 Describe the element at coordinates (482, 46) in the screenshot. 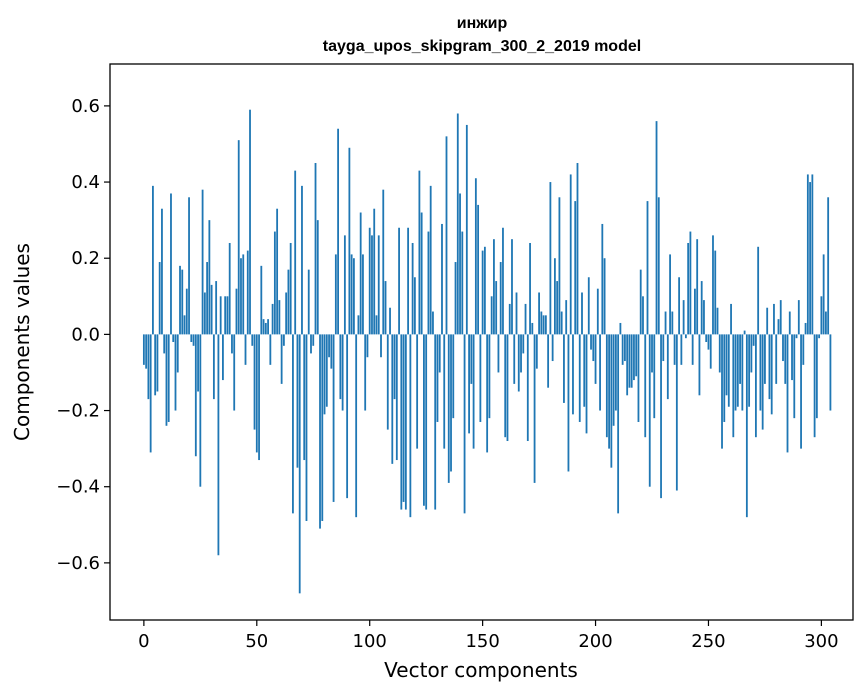

I see `chart-subtitle: tayga_upos_skipgram_300_2_2019 model` at that location.